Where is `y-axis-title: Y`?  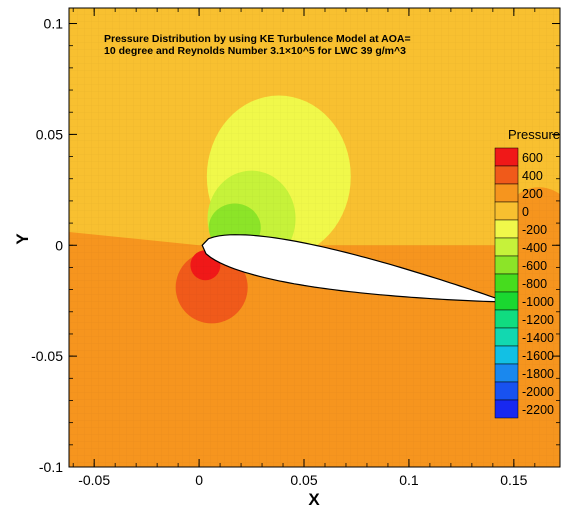 y-axis-title: Y is located at coordinates (22, 239).